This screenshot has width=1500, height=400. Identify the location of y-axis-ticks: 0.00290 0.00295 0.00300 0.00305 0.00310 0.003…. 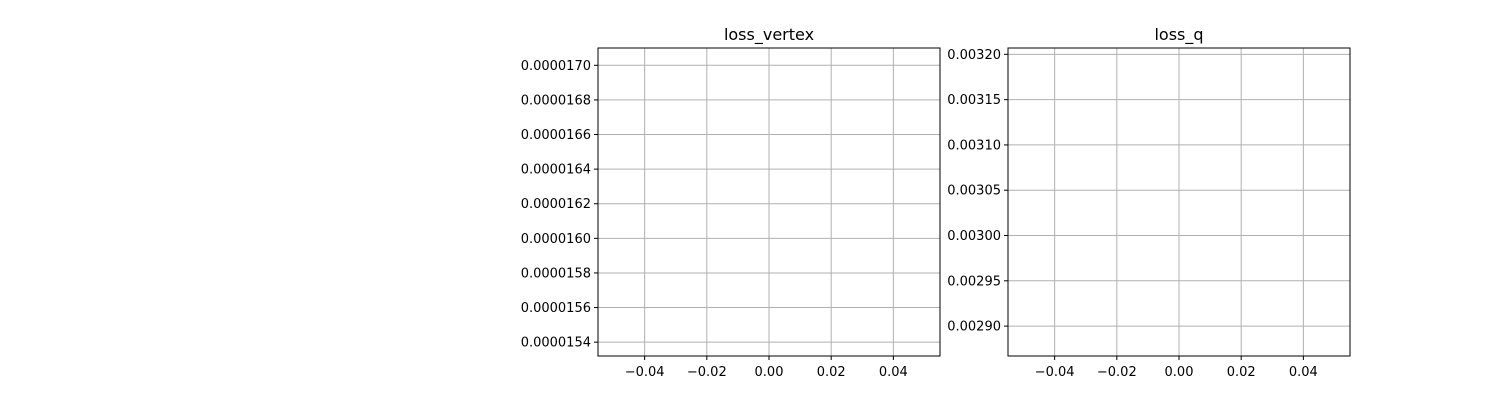
(977, 191).